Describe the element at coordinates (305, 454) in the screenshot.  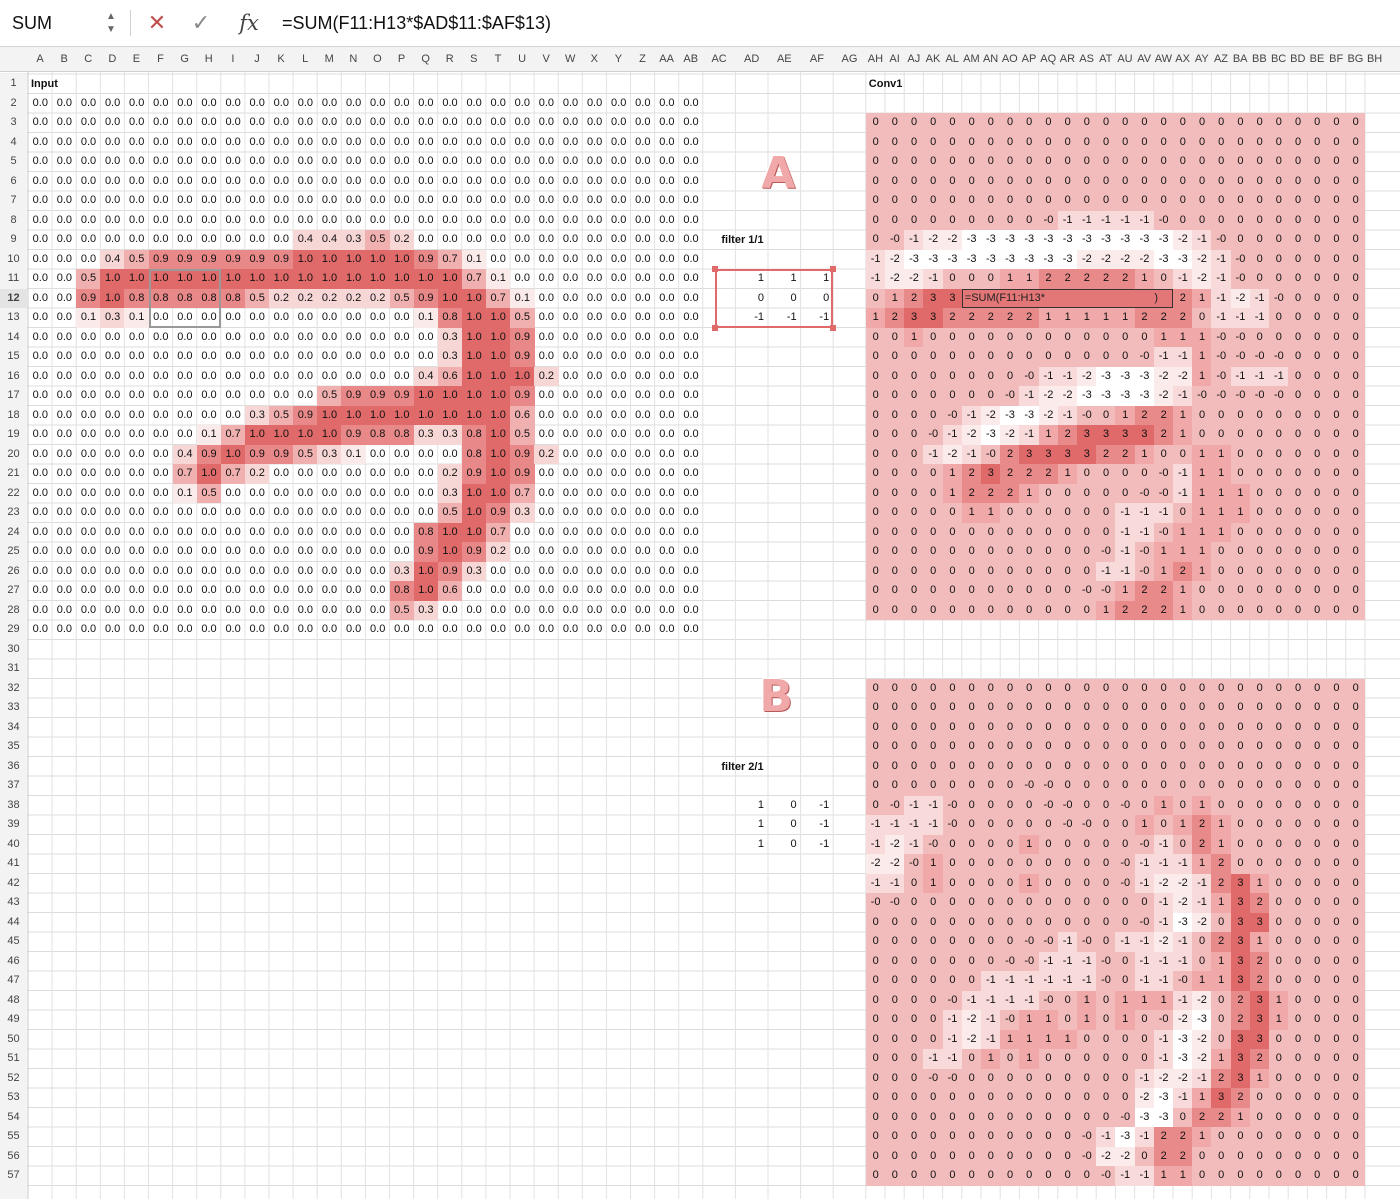
I see `input-cell: 0.5` at that location.